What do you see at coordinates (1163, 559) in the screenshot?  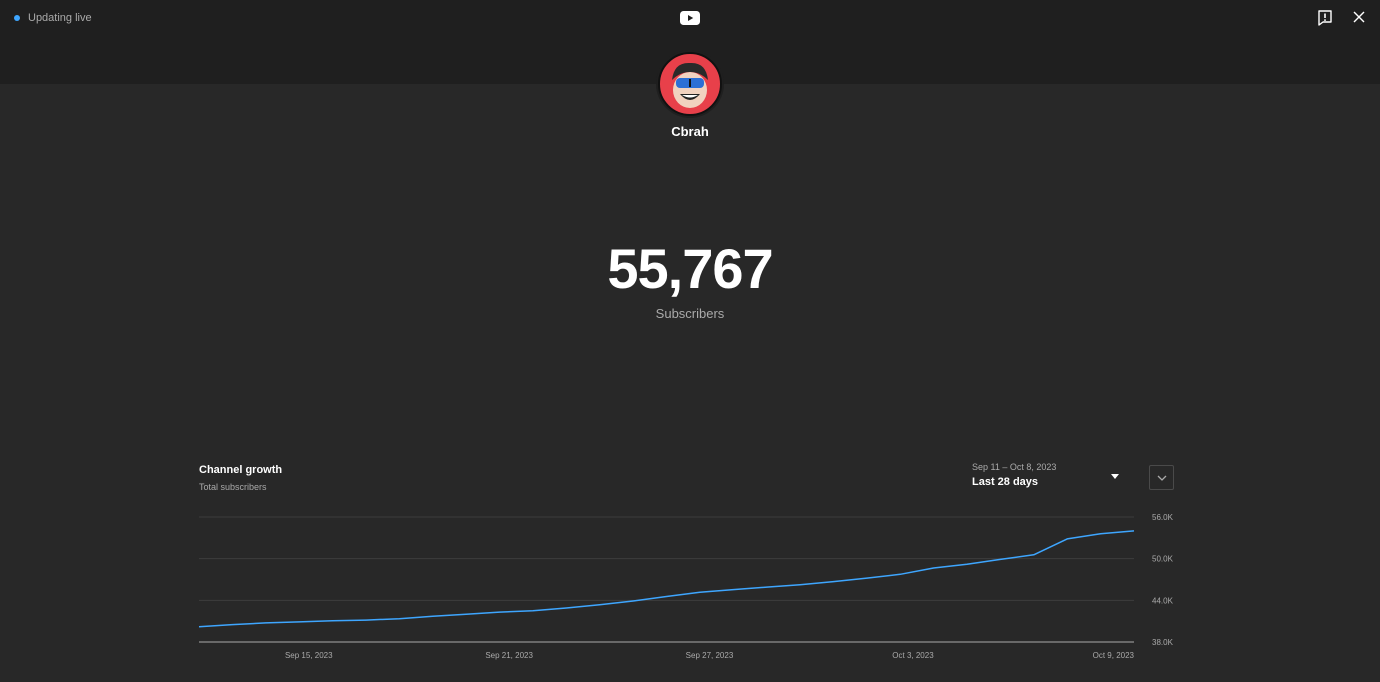 I see `y-tick-label: 50.0K` at bounding box center [1163, 559].